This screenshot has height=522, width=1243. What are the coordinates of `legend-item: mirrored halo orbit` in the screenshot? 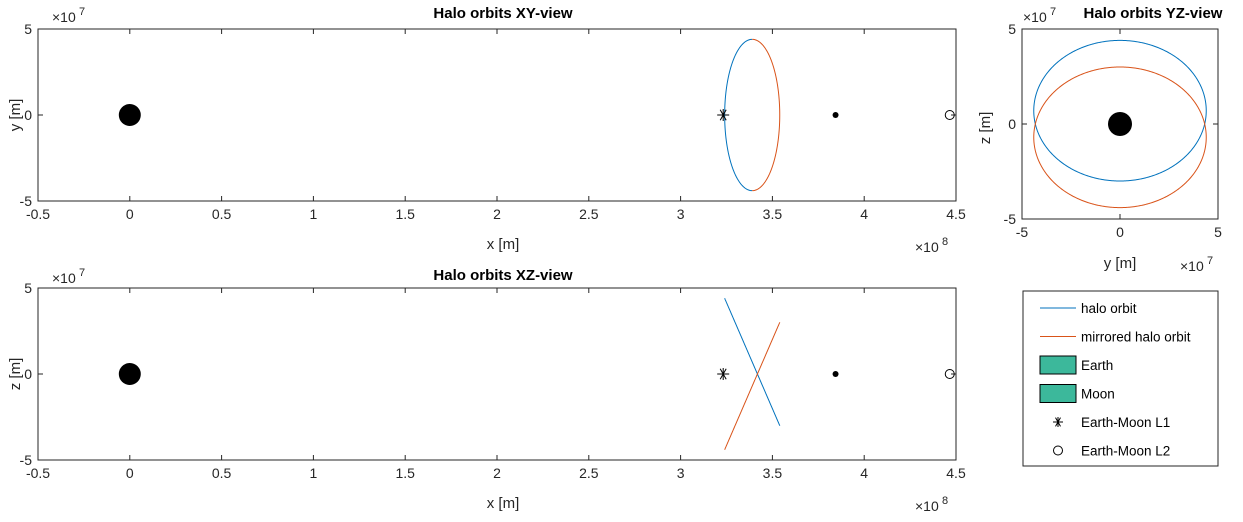 It's located at (1115, 337).